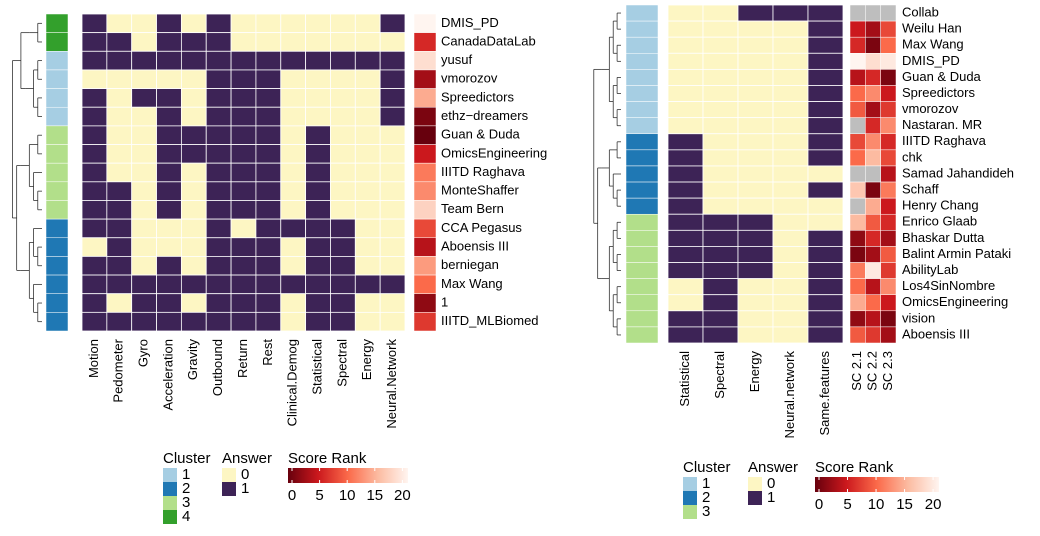 This screenshot has height=536, width=1040. What do you see at coordinates (930, 269) in the screenshot?
I see `row-label: AbilityLab` at bounding box center [930, 269].